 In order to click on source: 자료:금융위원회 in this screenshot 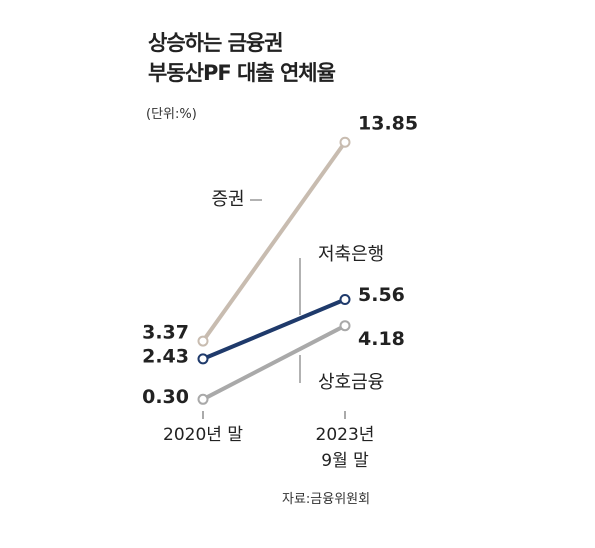, I will do `click(326, 499)`.